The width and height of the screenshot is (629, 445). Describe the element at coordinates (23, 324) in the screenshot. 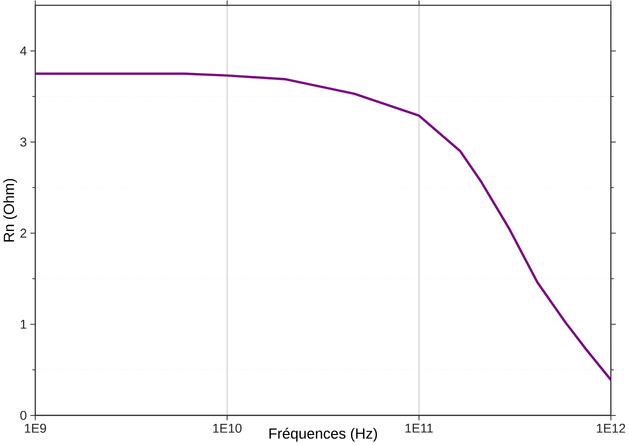

I see `y-tick-label: 1` at that location.